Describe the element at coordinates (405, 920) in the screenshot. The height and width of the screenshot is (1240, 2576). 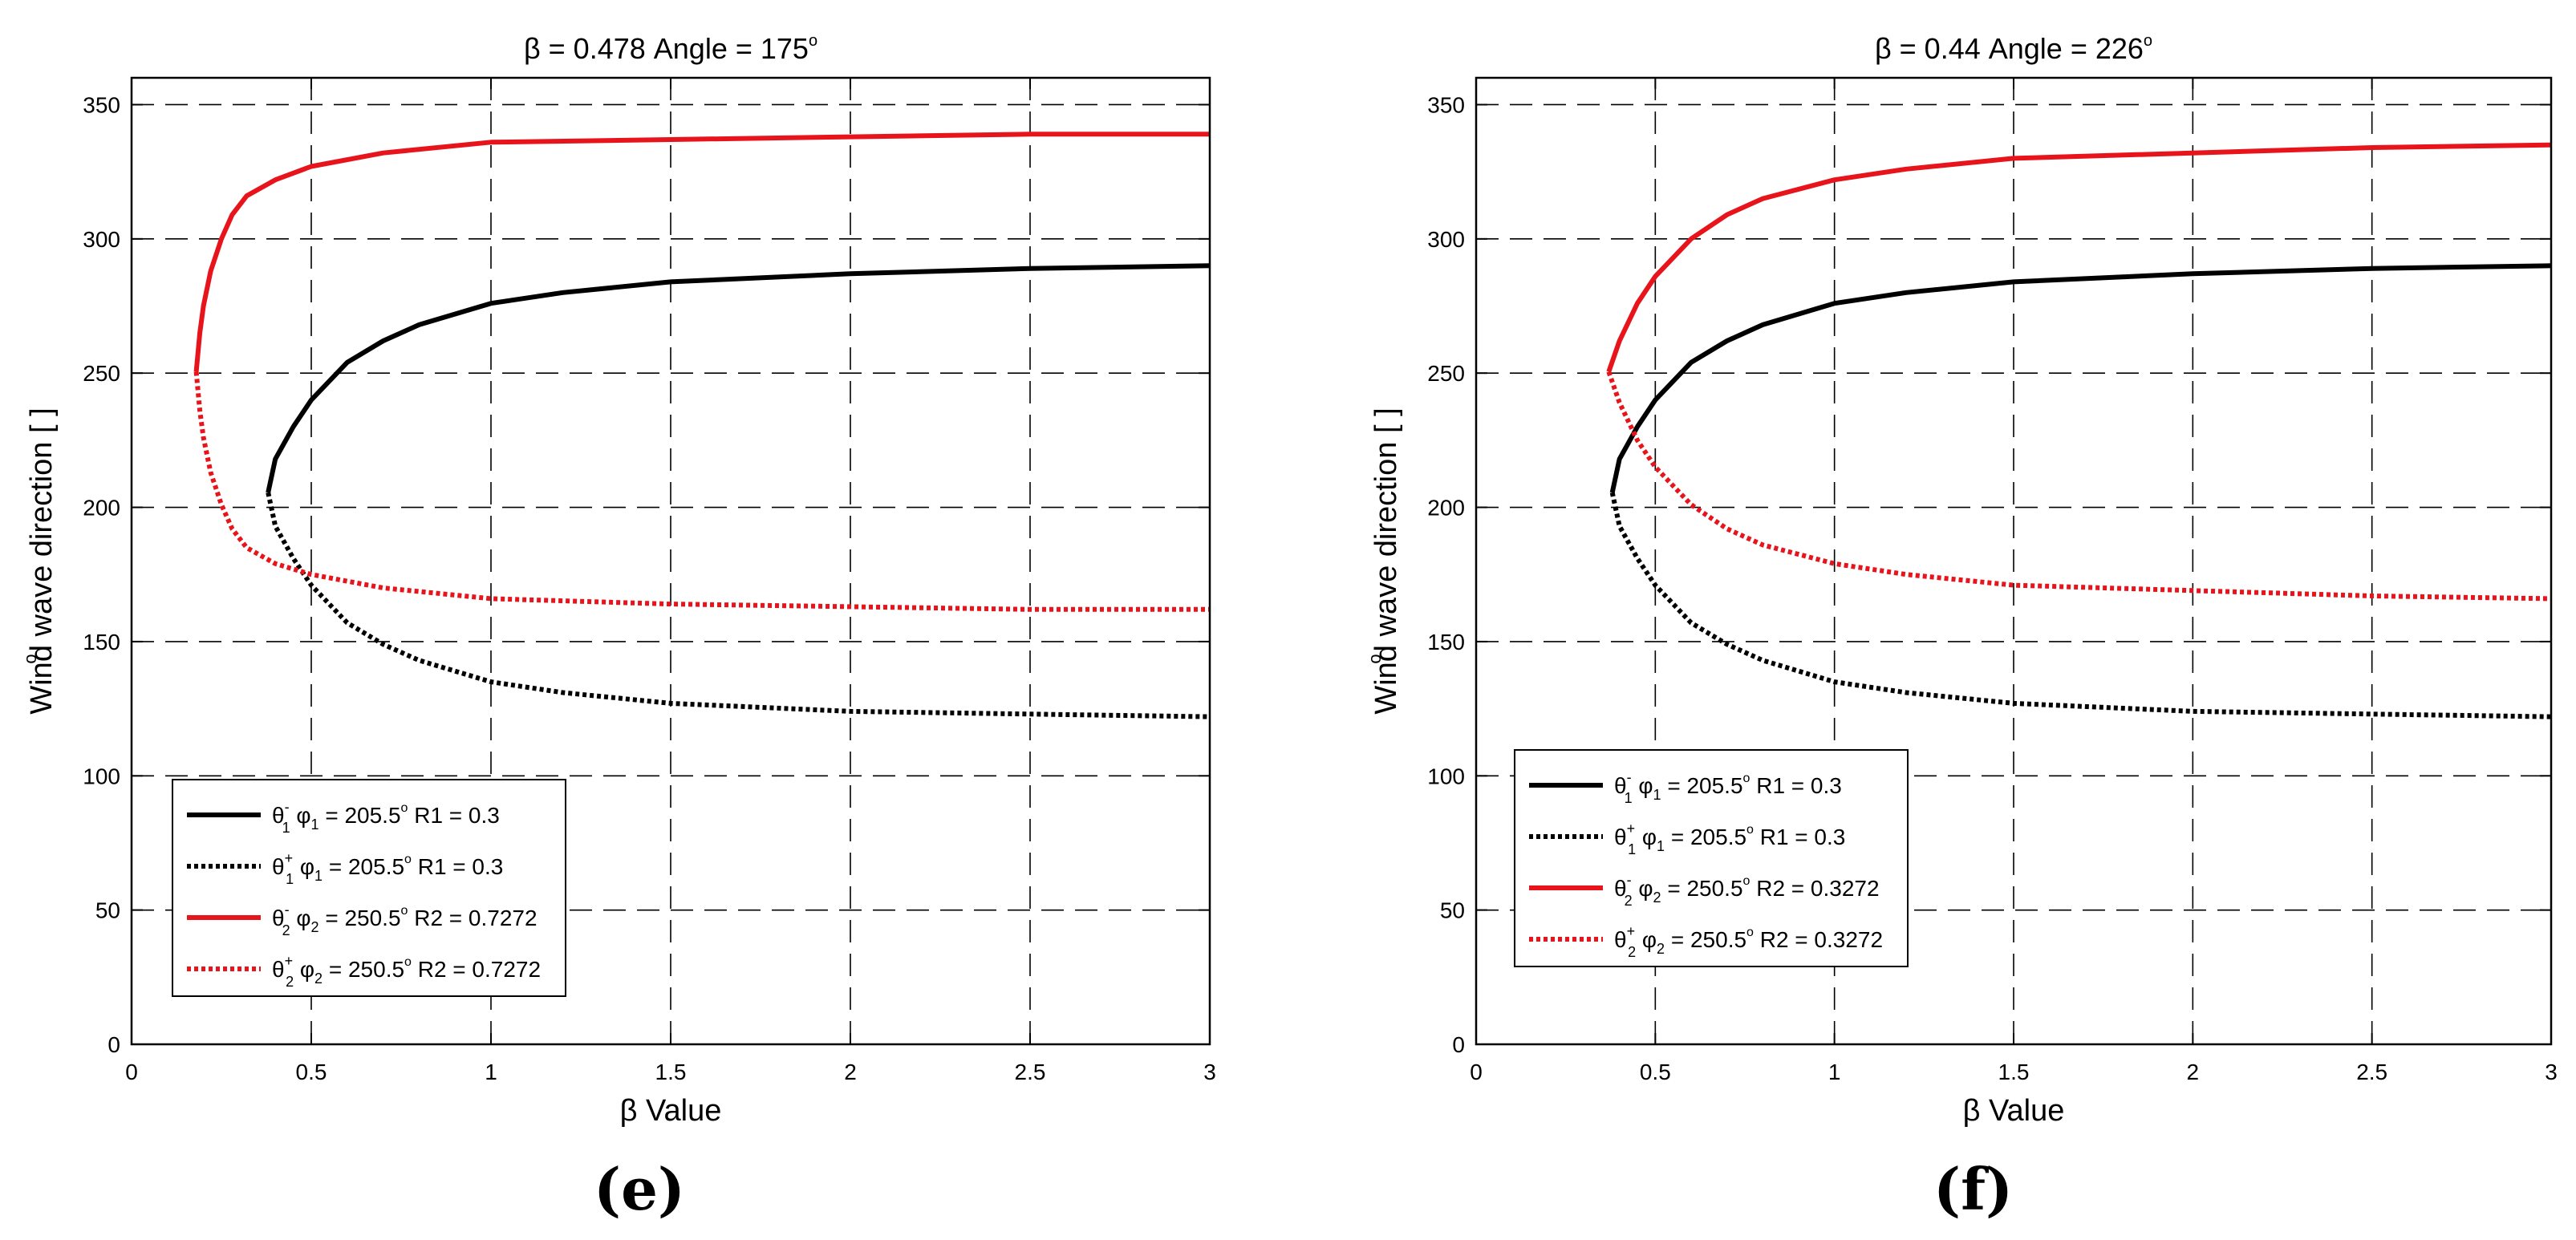
I see `legend-entry-2: θ-2 φ2 = 250.5o R2 = 0.7272` at that location.